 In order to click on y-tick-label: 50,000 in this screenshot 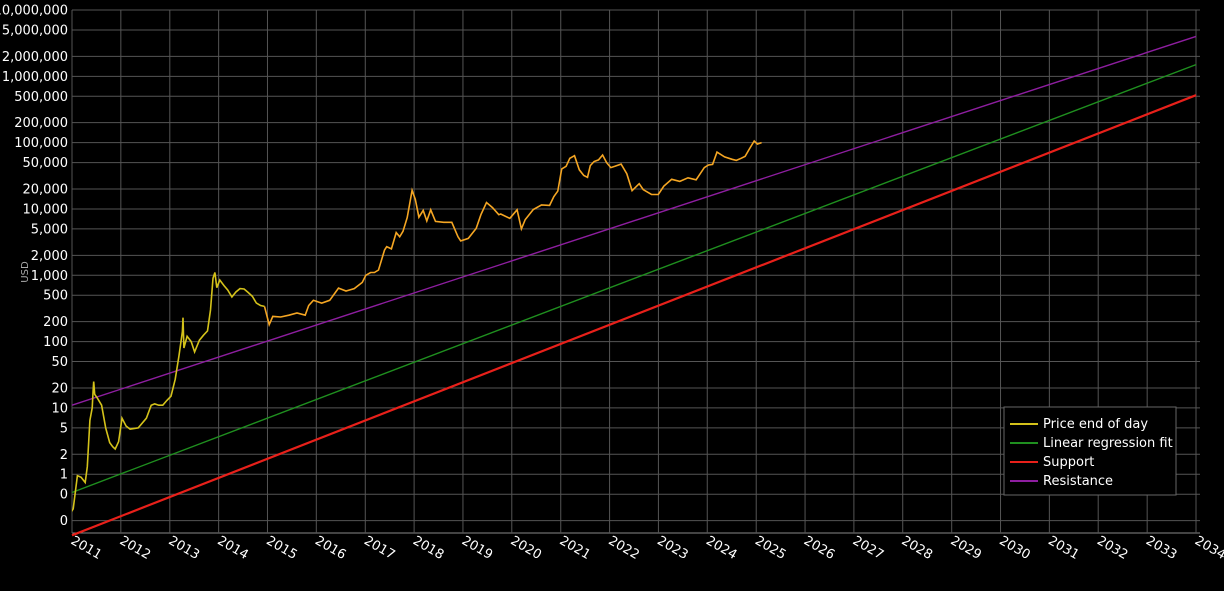, I will do `click(46, 163)`.